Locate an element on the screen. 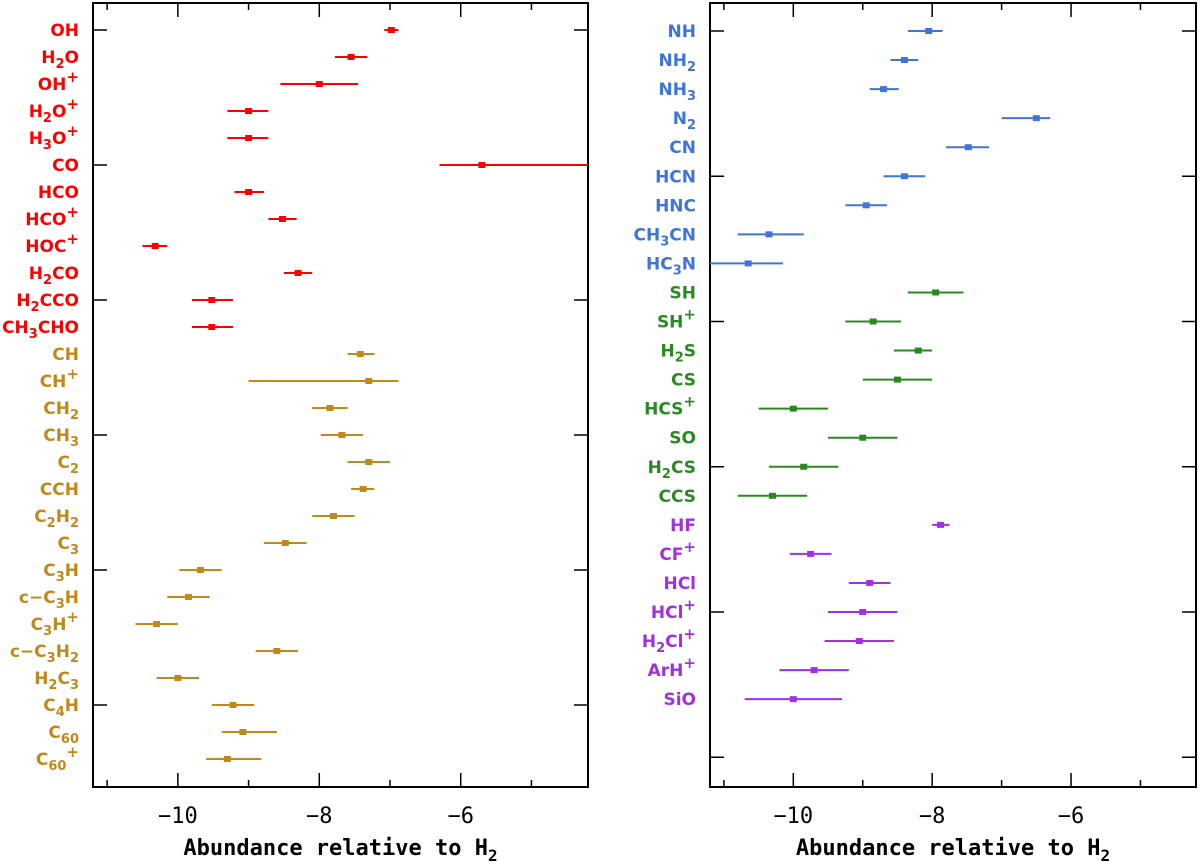 The image size is (1200, 862). x-tick-label: −10 is located at coordinates (793, 816).